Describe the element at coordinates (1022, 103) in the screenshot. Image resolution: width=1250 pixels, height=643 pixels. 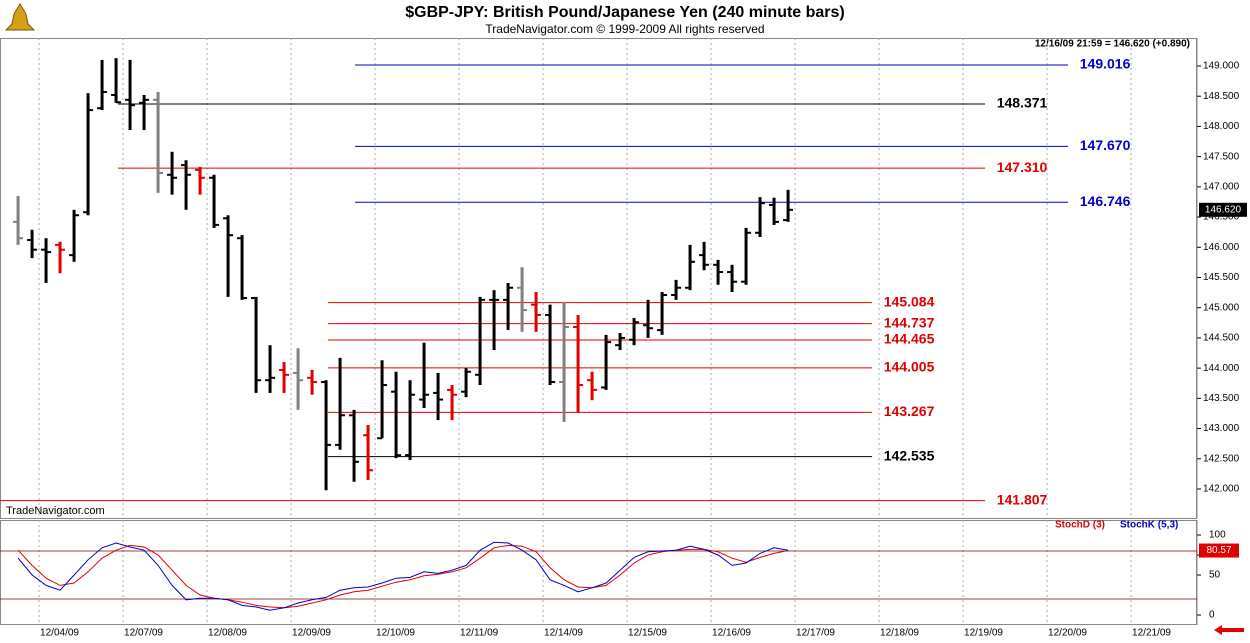
I see `level-label: 148.371` at that location.